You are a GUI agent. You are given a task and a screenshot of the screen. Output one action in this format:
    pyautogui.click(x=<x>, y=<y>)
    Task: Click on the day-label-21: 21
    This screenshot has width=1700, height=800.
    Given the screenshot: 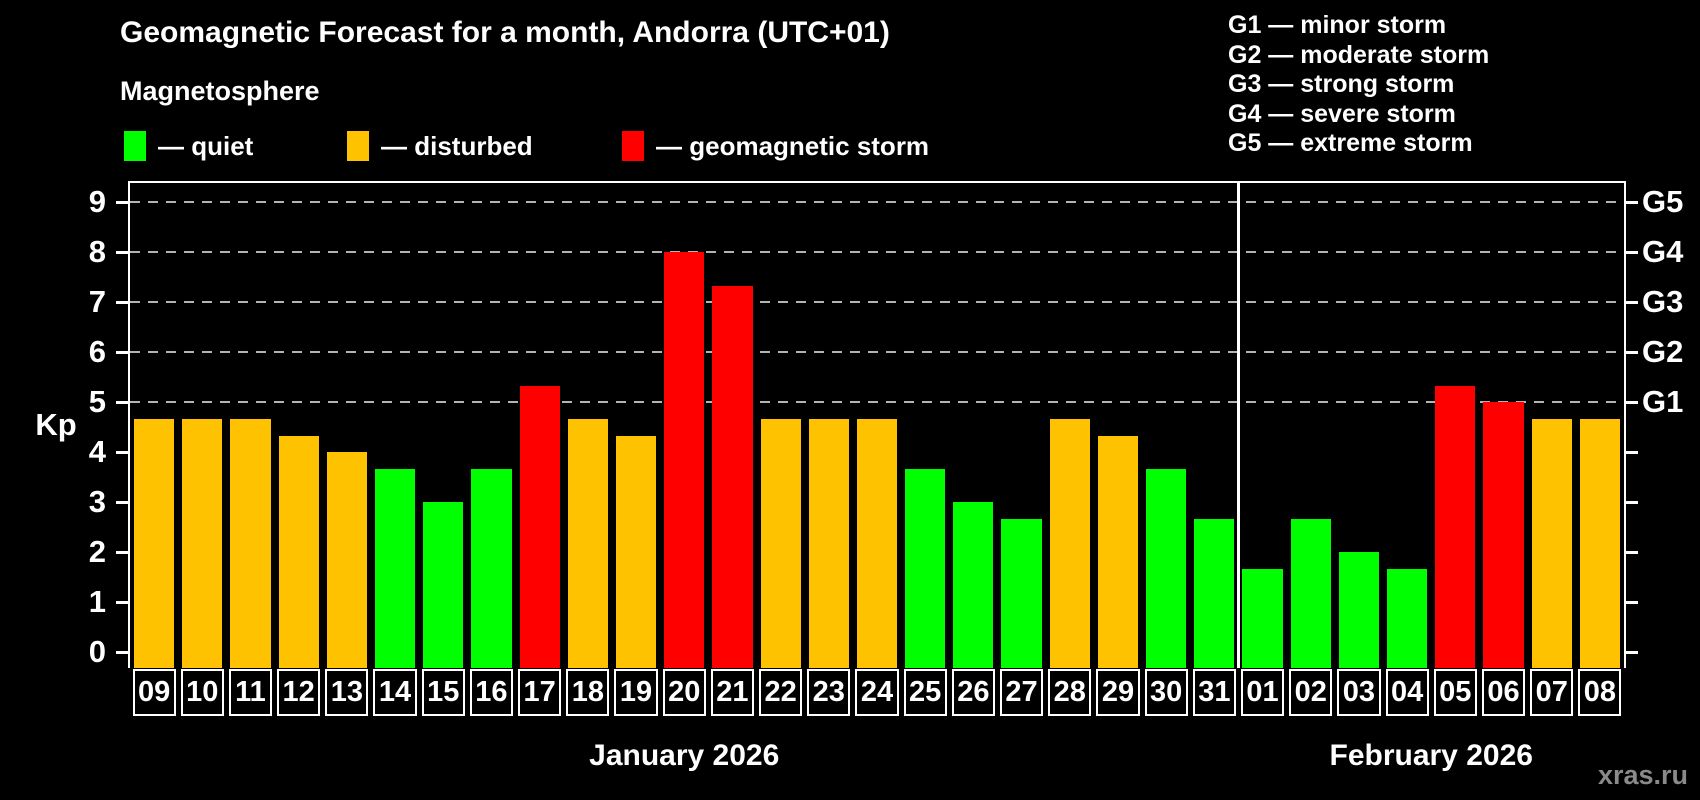 What is the action you would take?
    pyautogui.click(x=732, y=692)
    